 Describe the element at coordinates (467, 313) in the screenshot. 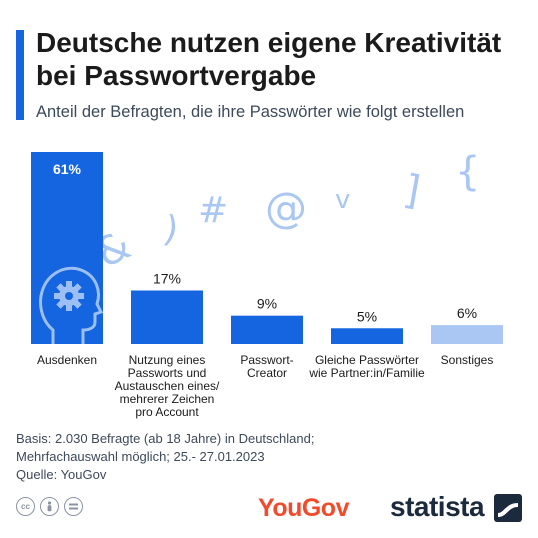

I see `value-label: 6%` at that location.